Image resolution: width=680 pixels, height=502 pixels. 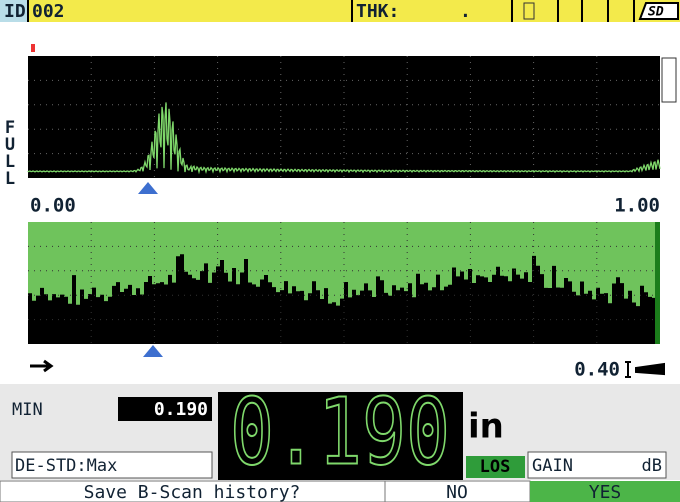 I want to click on range-mode: FULL, so click(x=10, y=152).